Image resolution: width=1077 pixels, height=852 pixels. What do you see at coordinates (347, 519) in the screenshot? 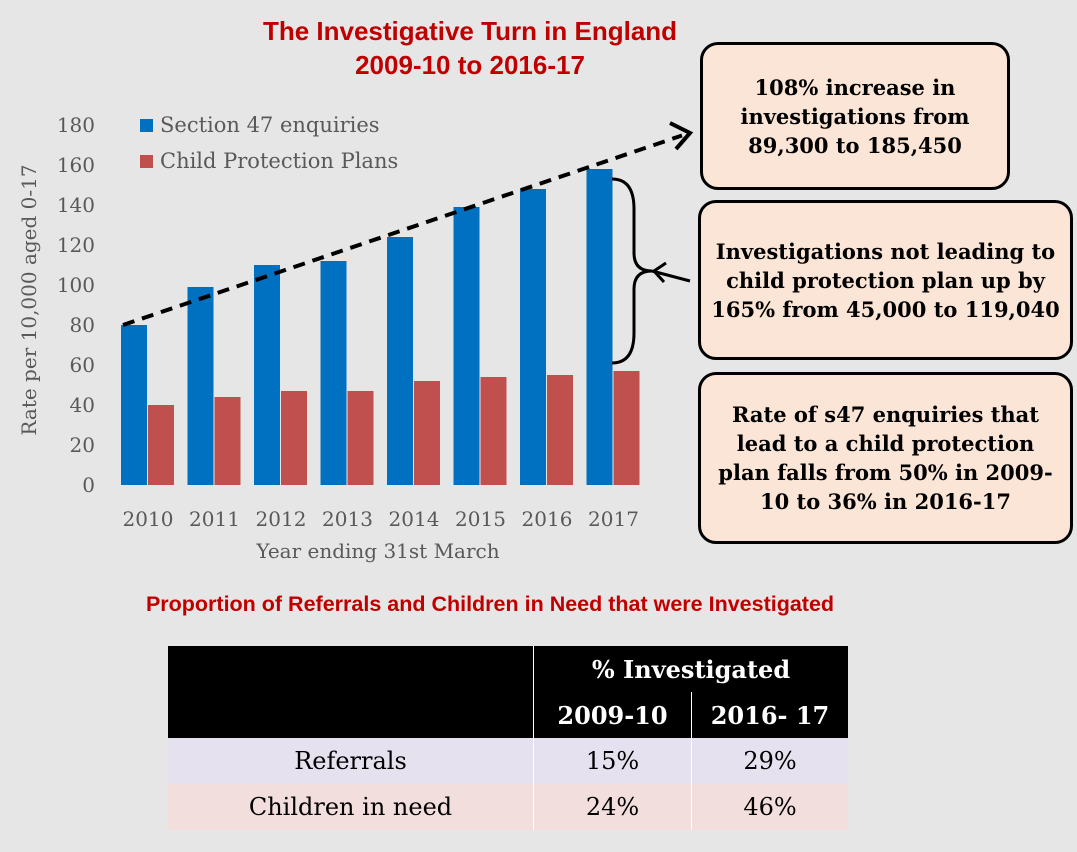
I see `x-tick-label: 2013` at bounding box center [347, 519].